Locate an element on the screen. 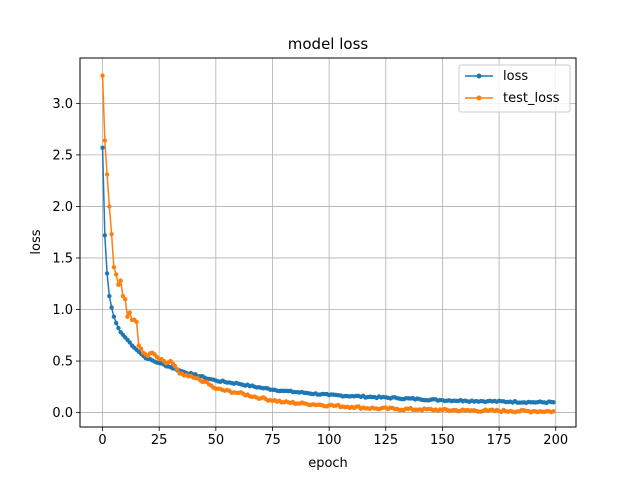  x-tick-label: 75 is located at coordinates (272, 440).